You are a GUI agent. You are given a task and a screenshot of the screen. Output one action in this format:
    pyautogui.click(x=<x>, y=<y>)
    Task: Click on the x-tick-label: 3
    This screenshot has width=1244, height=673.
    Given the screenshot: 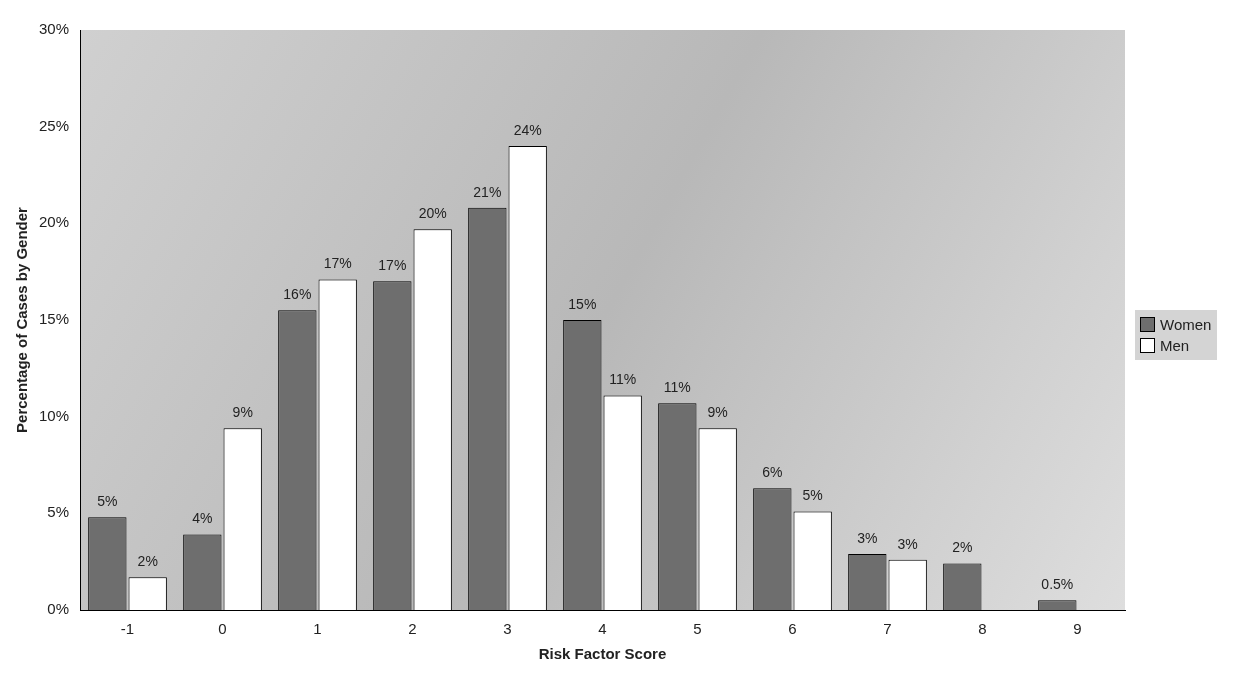 What is the action you would take?
    pyautogui.click(x=507, y=629)
    